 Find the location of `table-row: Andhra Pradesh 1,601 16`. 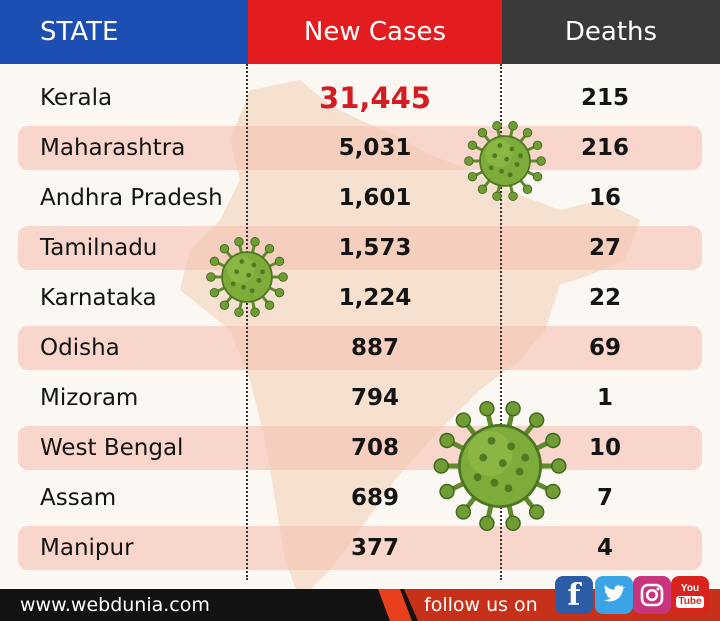

table-row: Andhra Pradesh 1,601 16 is located at coordinates (360, 198).